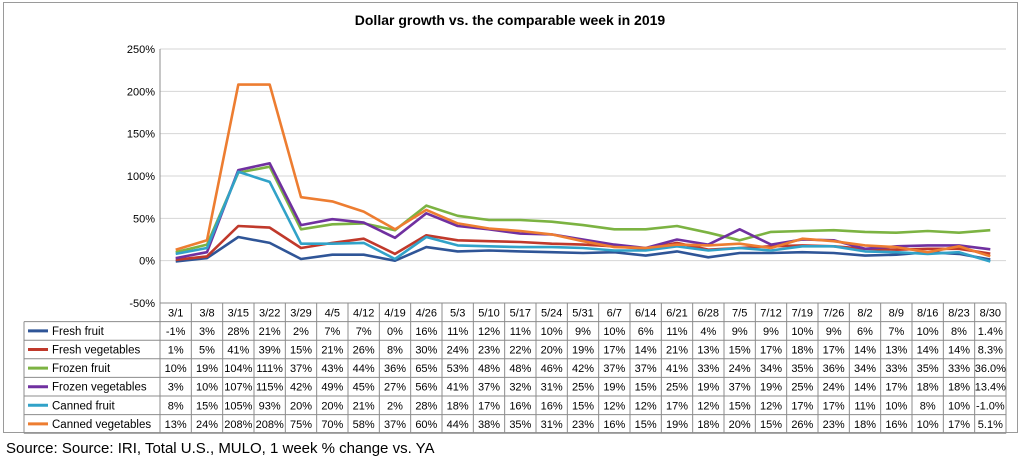  I want to click on data-label: 44%, so click(364, 369).